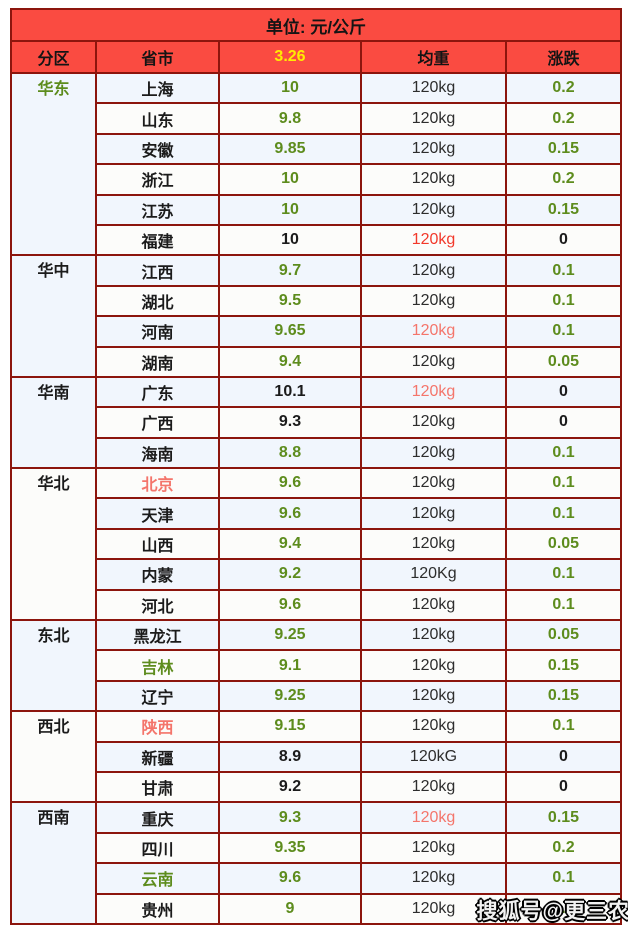 The width and height of the screenshot is (628, 933). What do you see at coordinates (290, 301) in the screenshot?
I see `price-cell: 9.5` at bounding box center [290, 301].